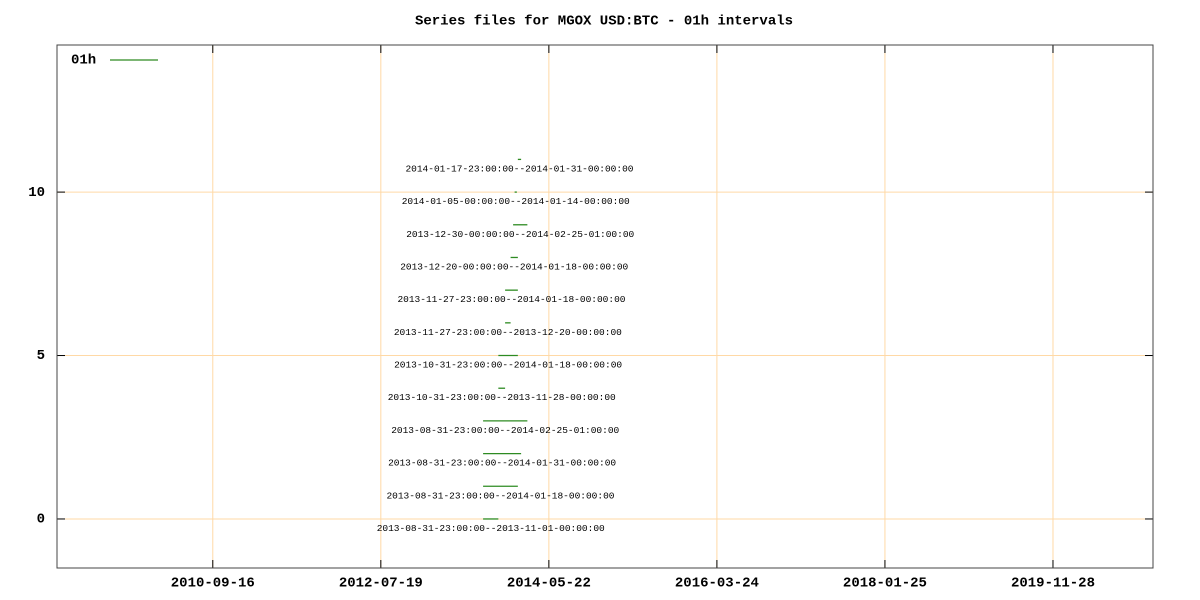 The height and width of the screenshot is (600, 1200). I want to click on range-label: 2013-11-27-23:00:00--2014-01-18-00:00:00, so click(511, 299).